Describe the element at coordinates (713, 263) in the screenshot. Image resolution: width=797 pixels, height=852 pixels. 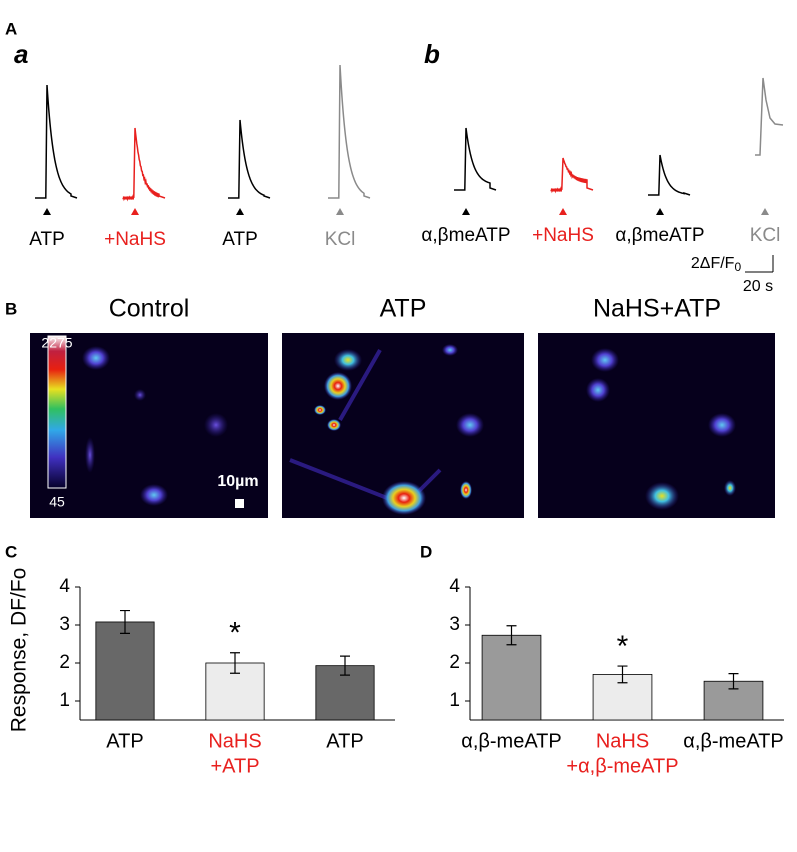
I see `scale-label: 2ΔF/F` at that location.